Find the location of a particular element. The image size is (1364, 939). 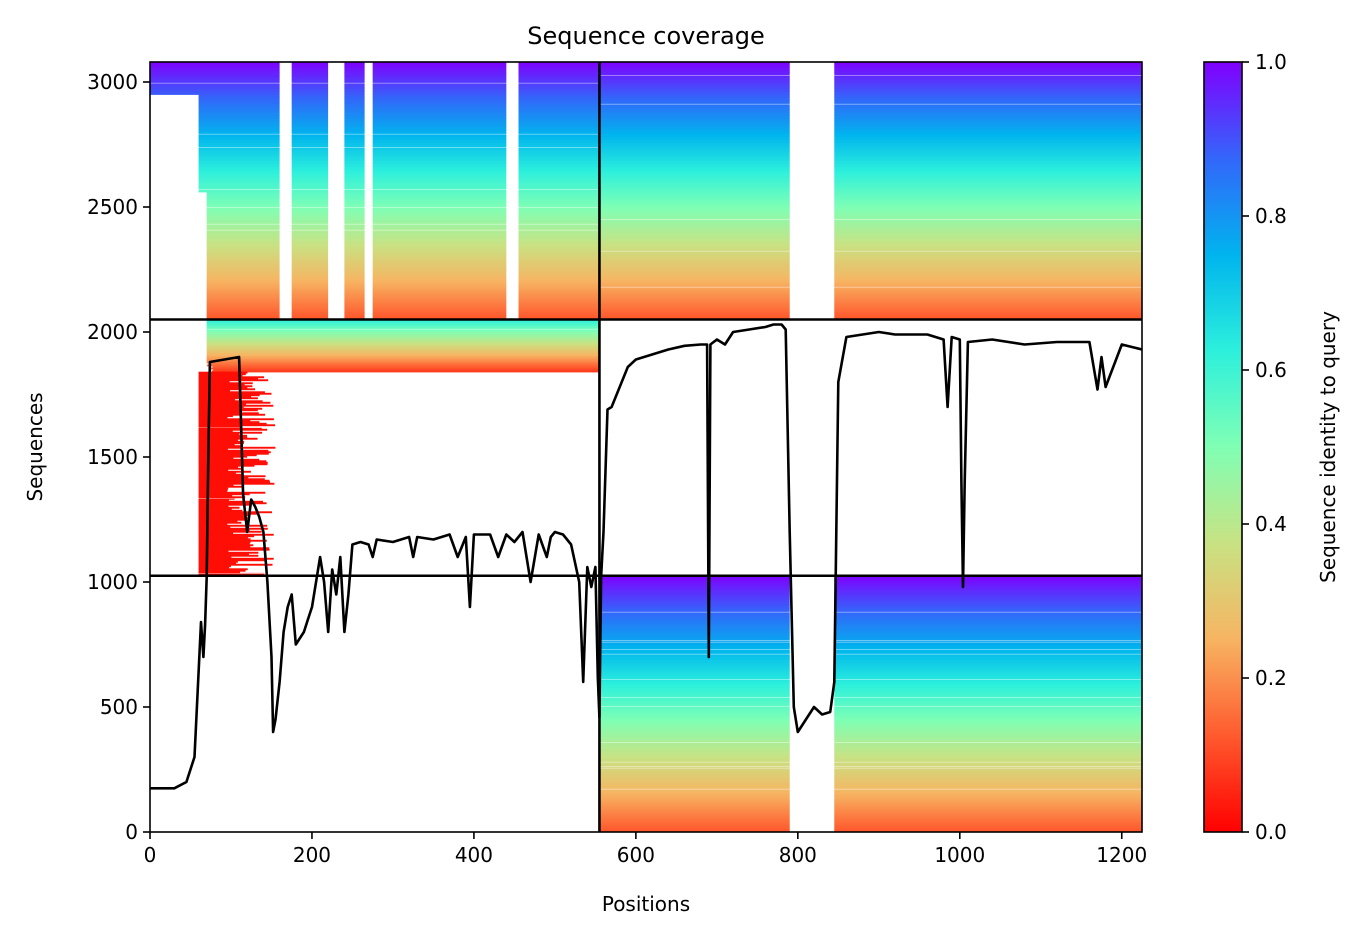

x-tick-label: 1000 is located at coordinates (959, 855).